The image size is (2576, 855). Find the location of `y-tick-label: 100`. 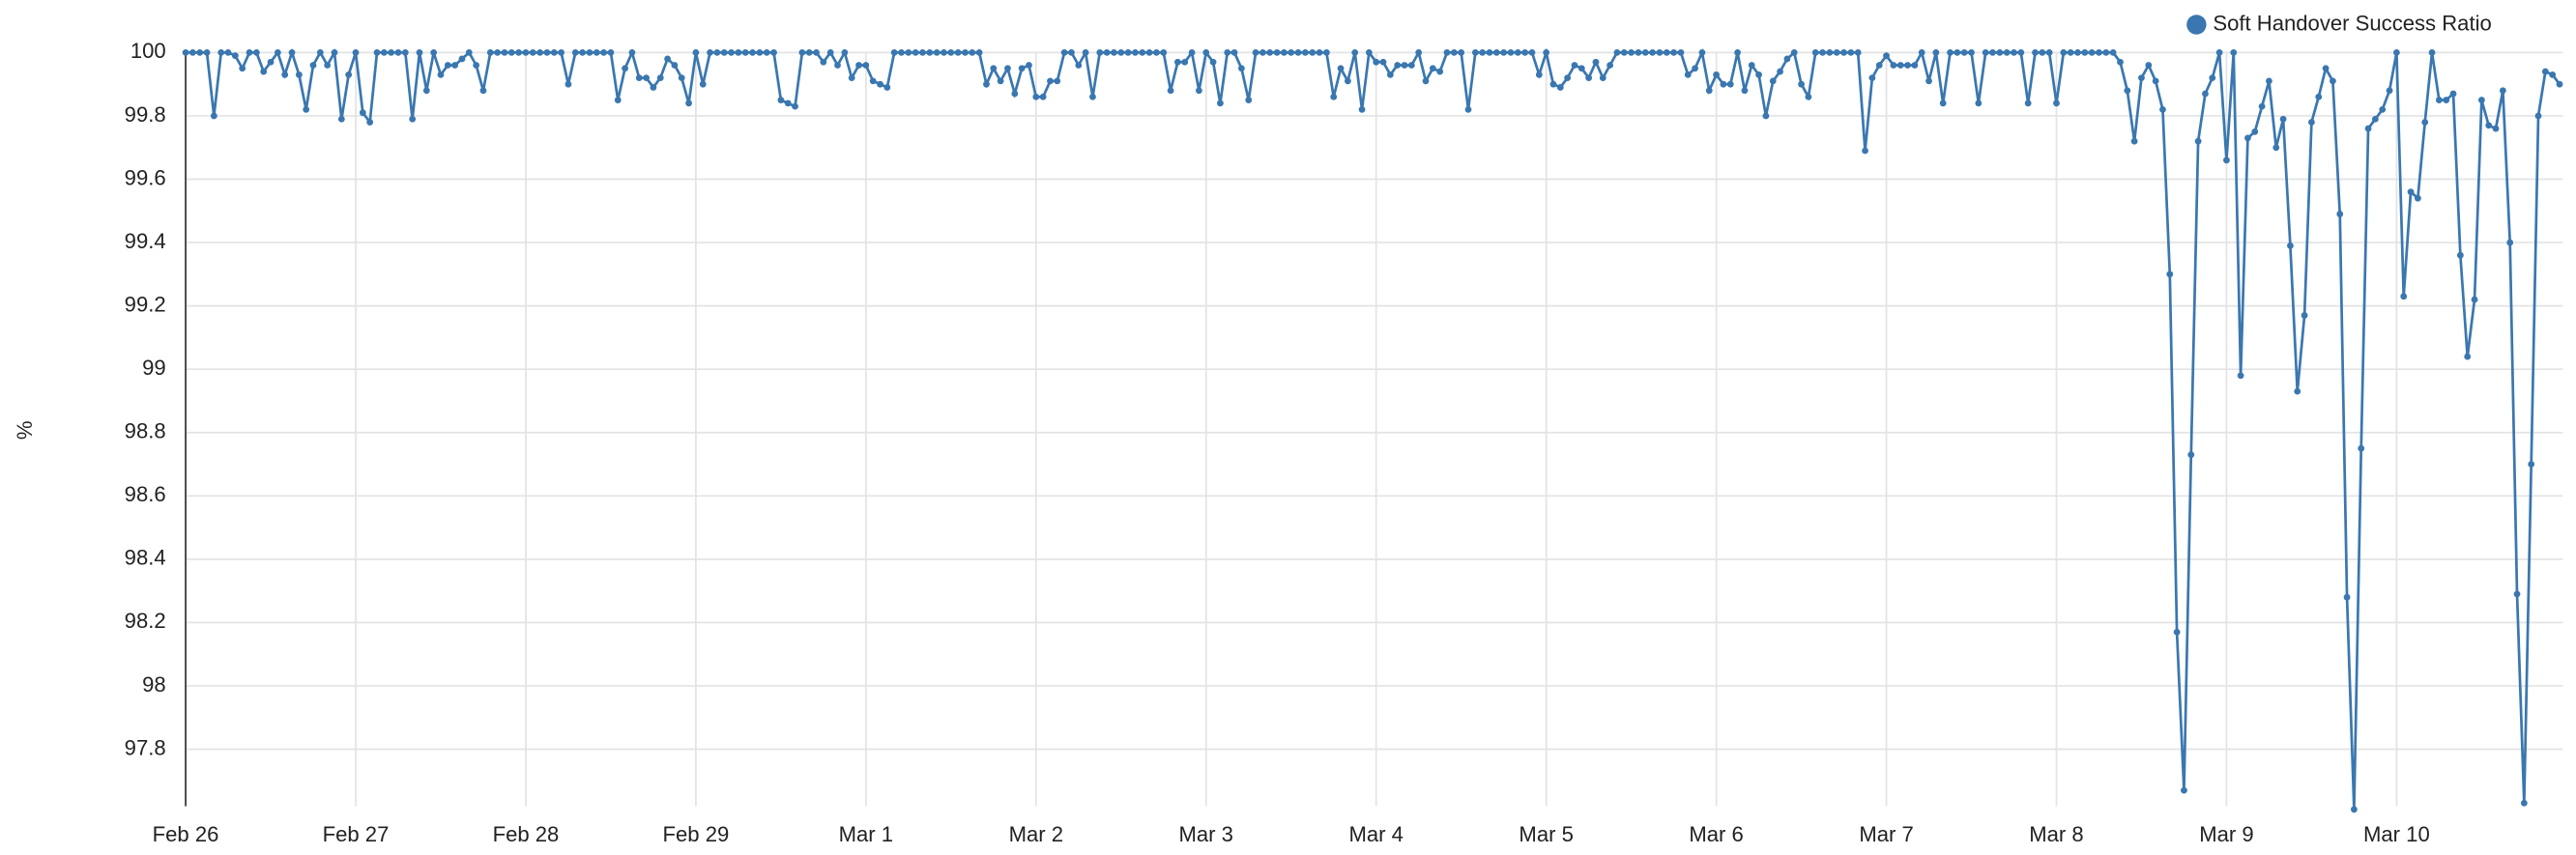

y-tick-label: 100 is located at coordinates (148, 51).